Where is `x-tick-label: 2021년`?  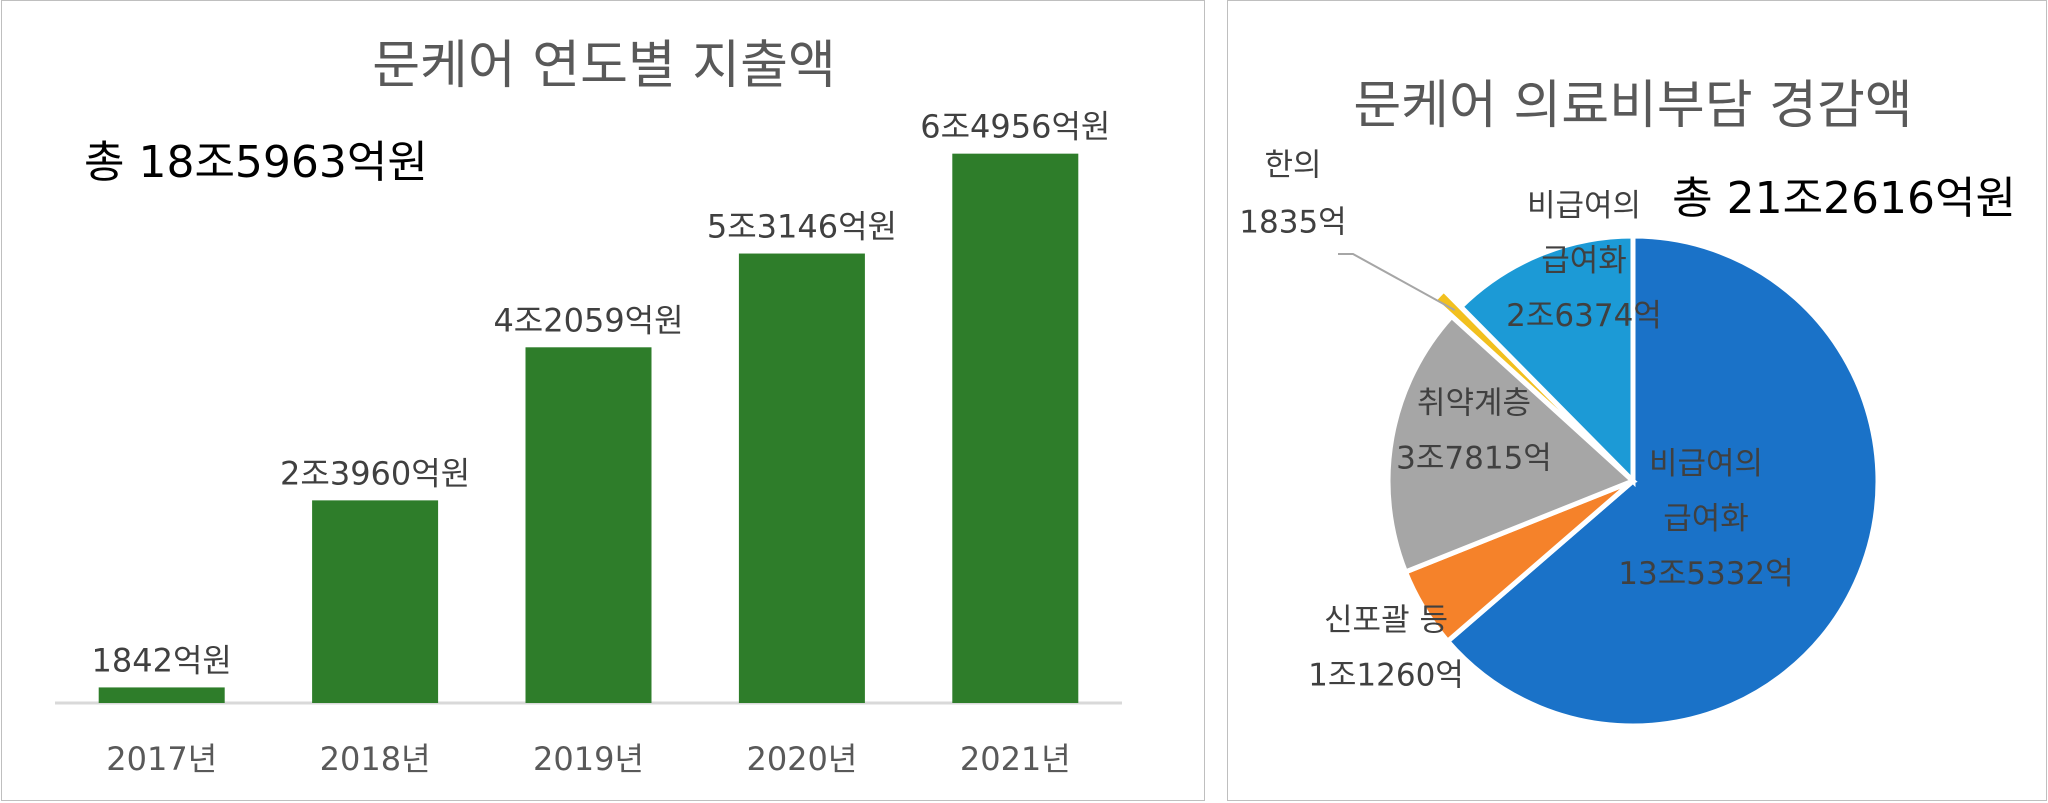 x-tick-label: 2021년 is located at coordinates (1015, 759).